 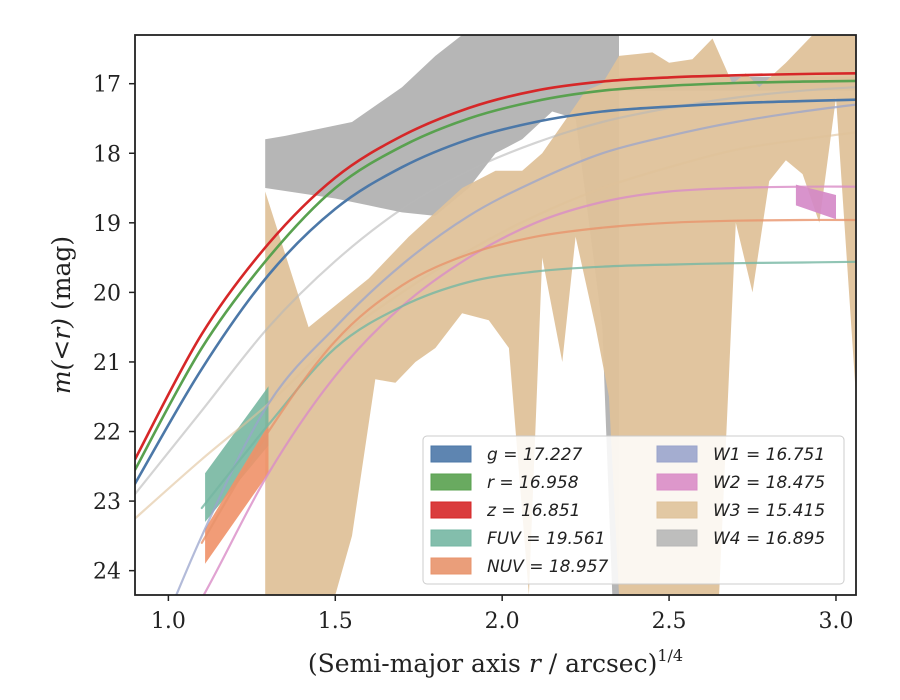 What do you see at coordinates (548, 567) in the screenshot?
I see `legend-label-nuv: NUV = 18.957` at bounding box center [548, 567].